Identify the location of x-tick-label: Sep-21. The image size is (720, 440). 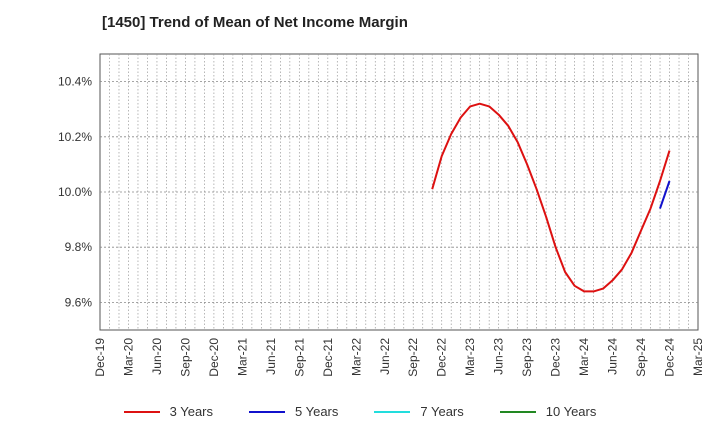
(299, 357).